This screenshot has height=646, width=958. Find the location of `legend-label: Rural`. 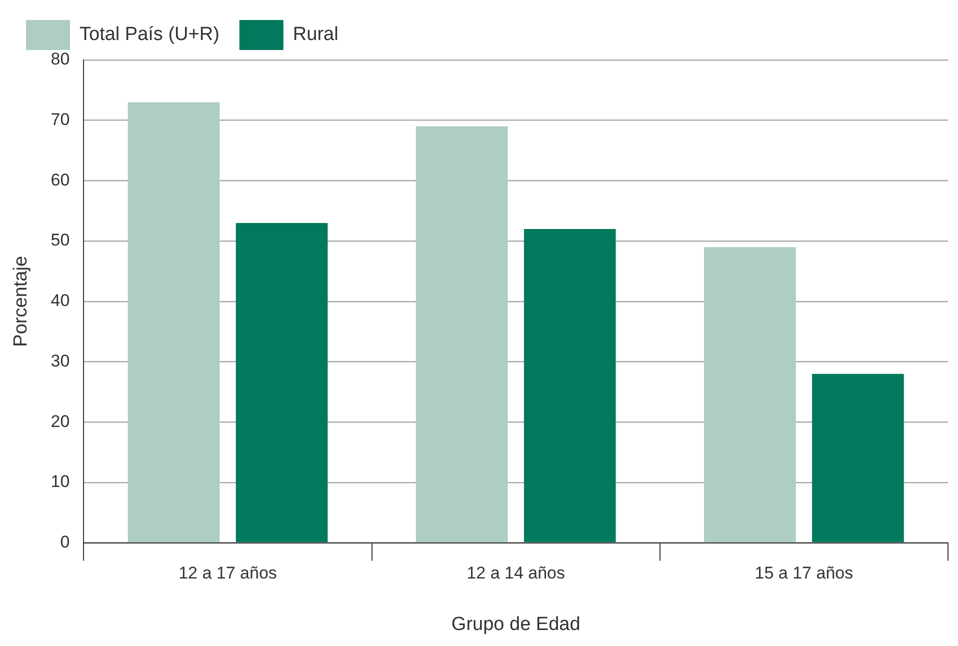

legend-label: Rural is located at coordinates (315, 35).